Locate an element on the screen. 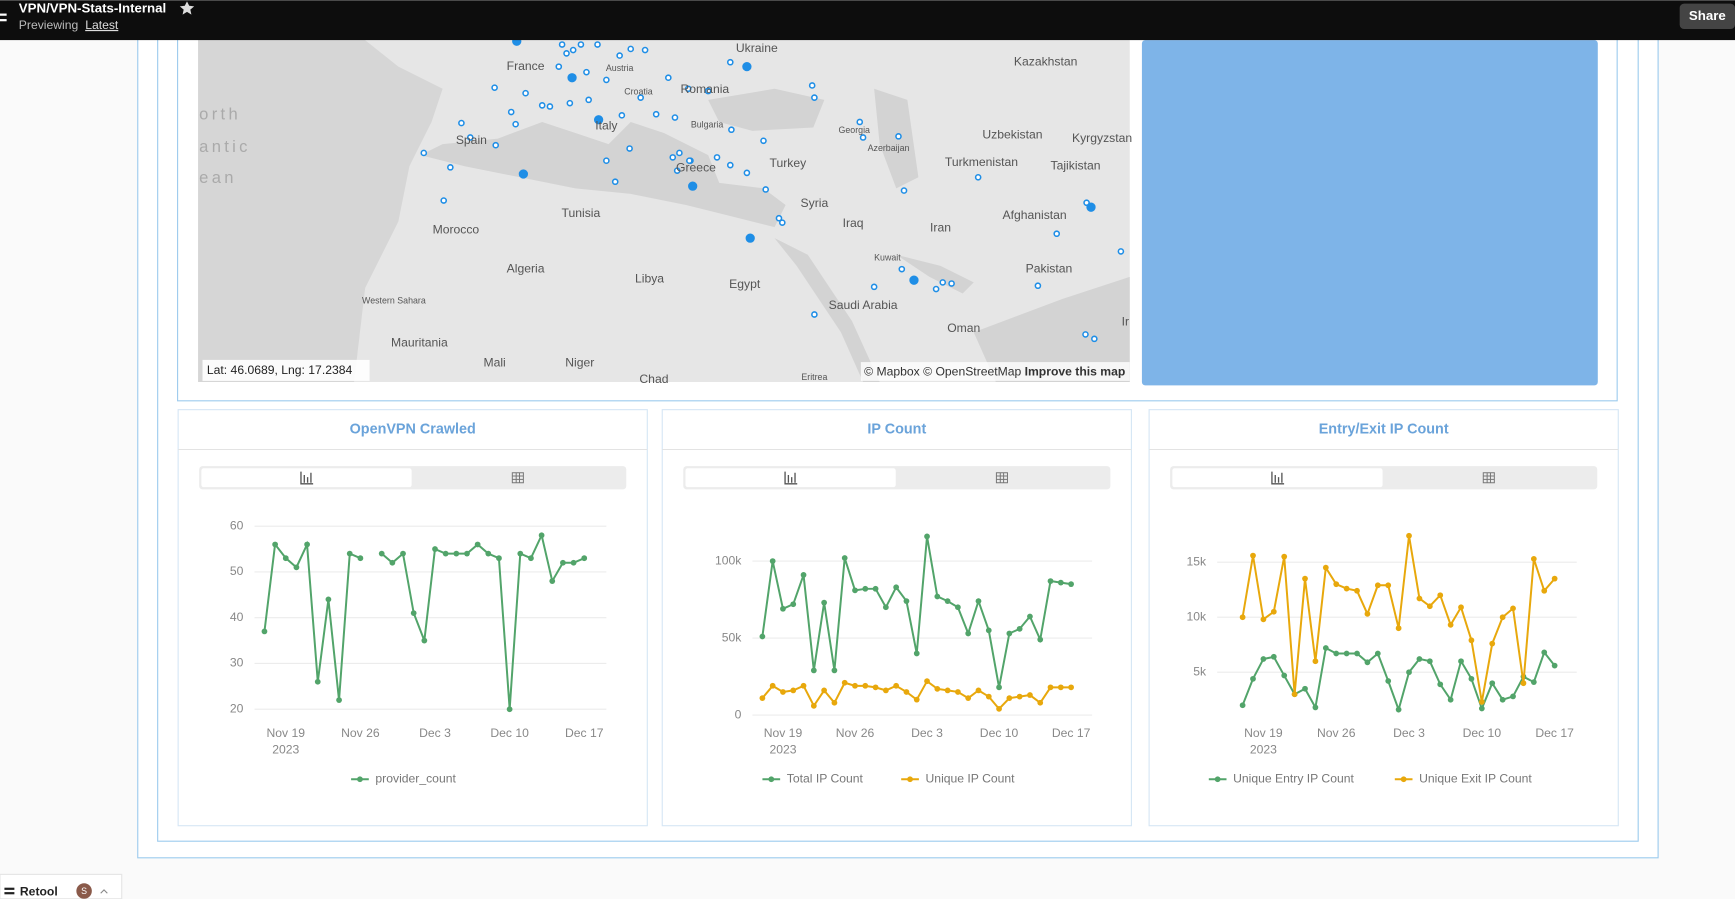 This screenshot has width=1735, height=899. mediterranean is located at coordinates (603, 174).